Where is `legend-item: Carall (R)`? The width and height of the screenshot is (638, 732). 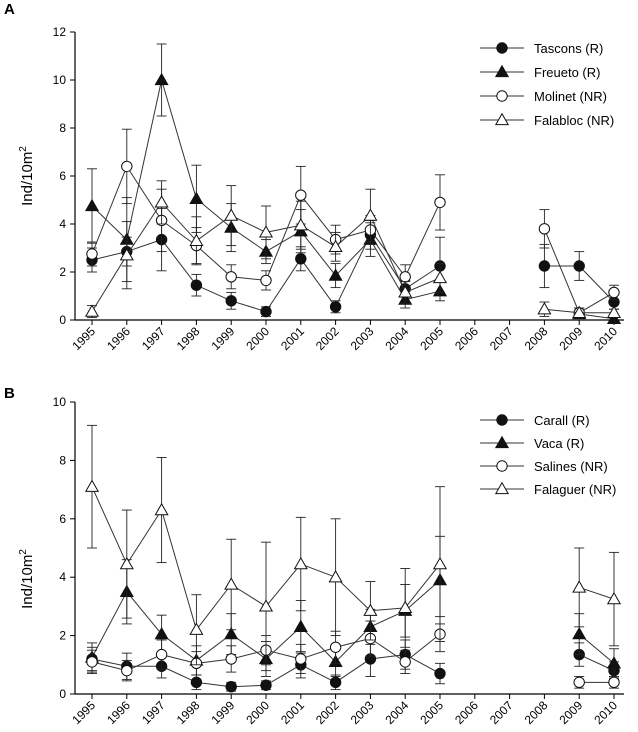
legend-item: Carall (R) is located at coordinates (535, 420).